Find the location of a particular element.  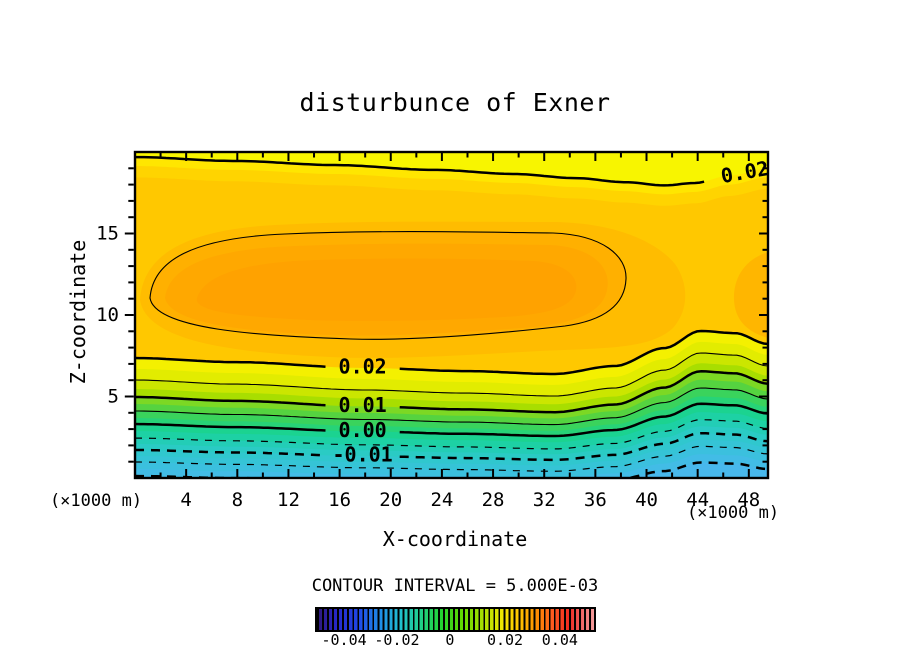

x-tick-label: 40 is located at coordinates (646, 500).